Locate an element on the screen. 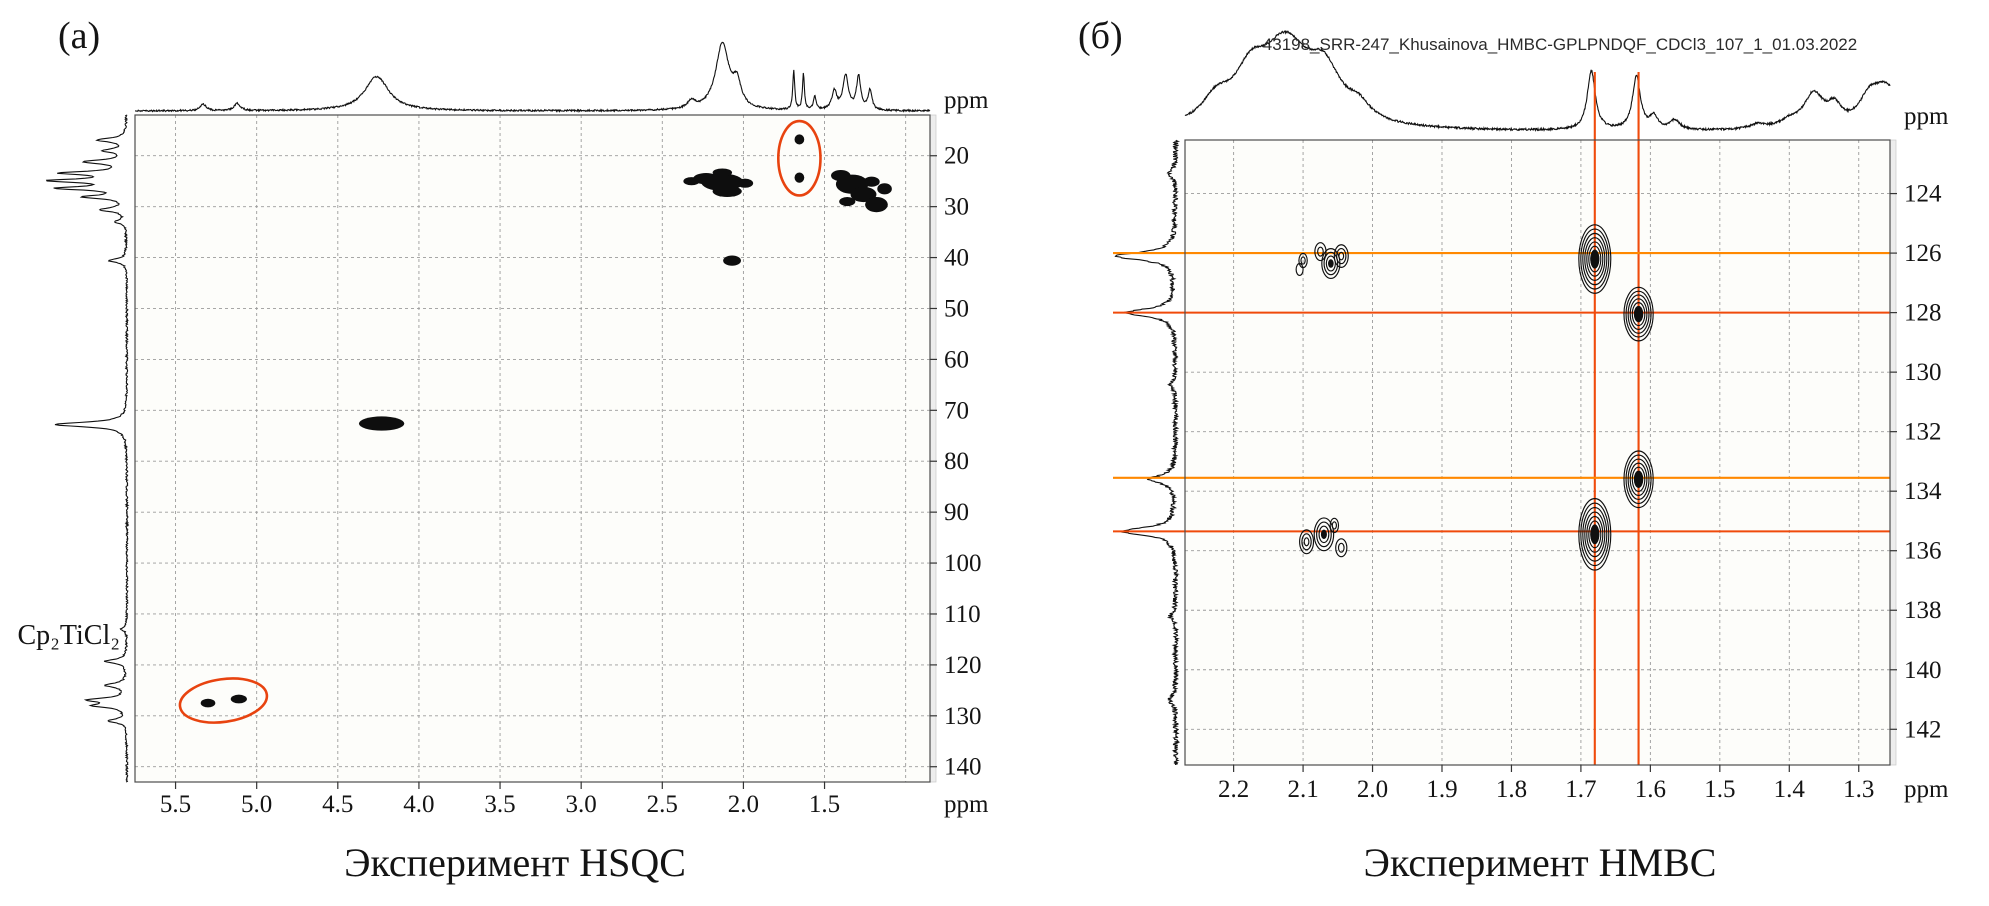 The width and height of the screenshot is (1989, 906). x-tick-label: 2.1 is located at coordinates (1302, 789).